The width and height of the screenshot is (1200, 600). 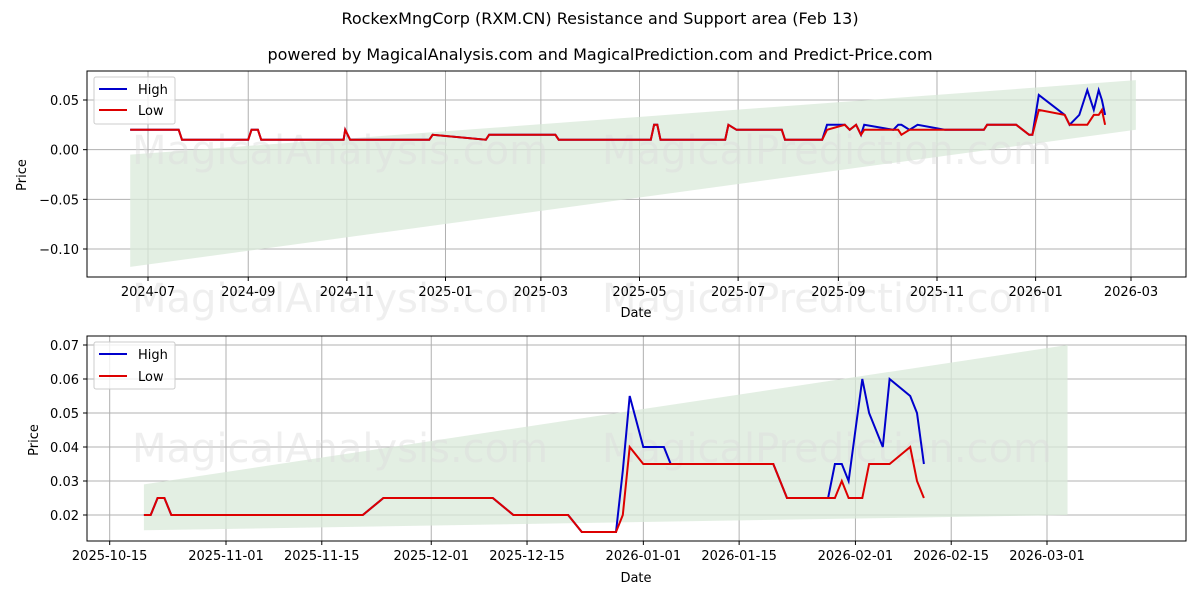 What do you see at coordinates (445, 292) in the screenshot?
I see `x-tick-label: 2025-01` at bounding box center [445, 292].